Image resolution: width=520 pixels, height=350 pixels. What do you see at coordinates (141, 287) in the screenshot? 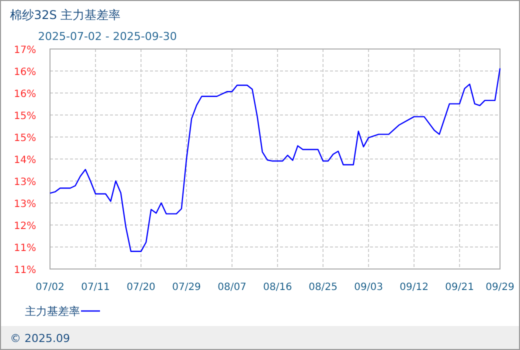
I see `x-tick-label: 07/20` at bounding box center [141, 287].